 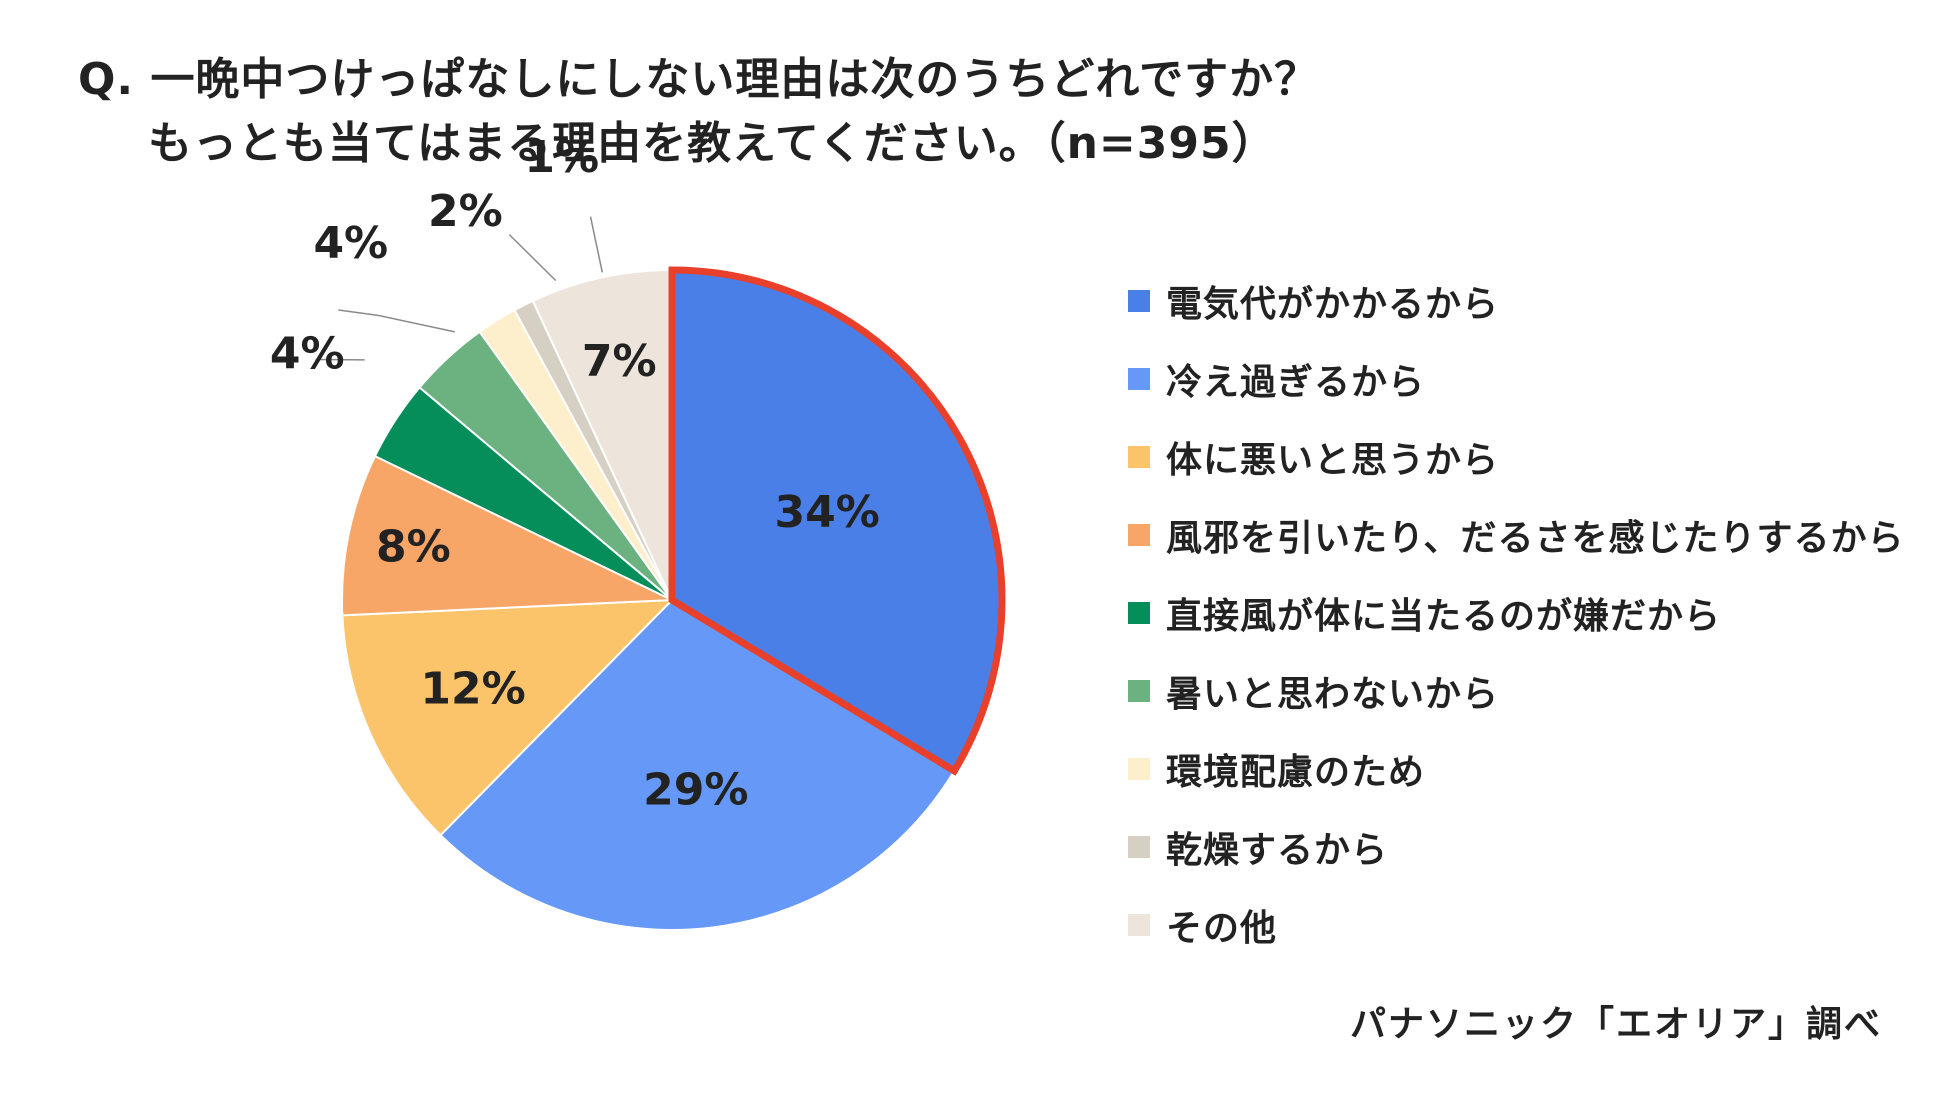 I want to click on pie-data-label-6: 4%, so click(x=350, y=243).